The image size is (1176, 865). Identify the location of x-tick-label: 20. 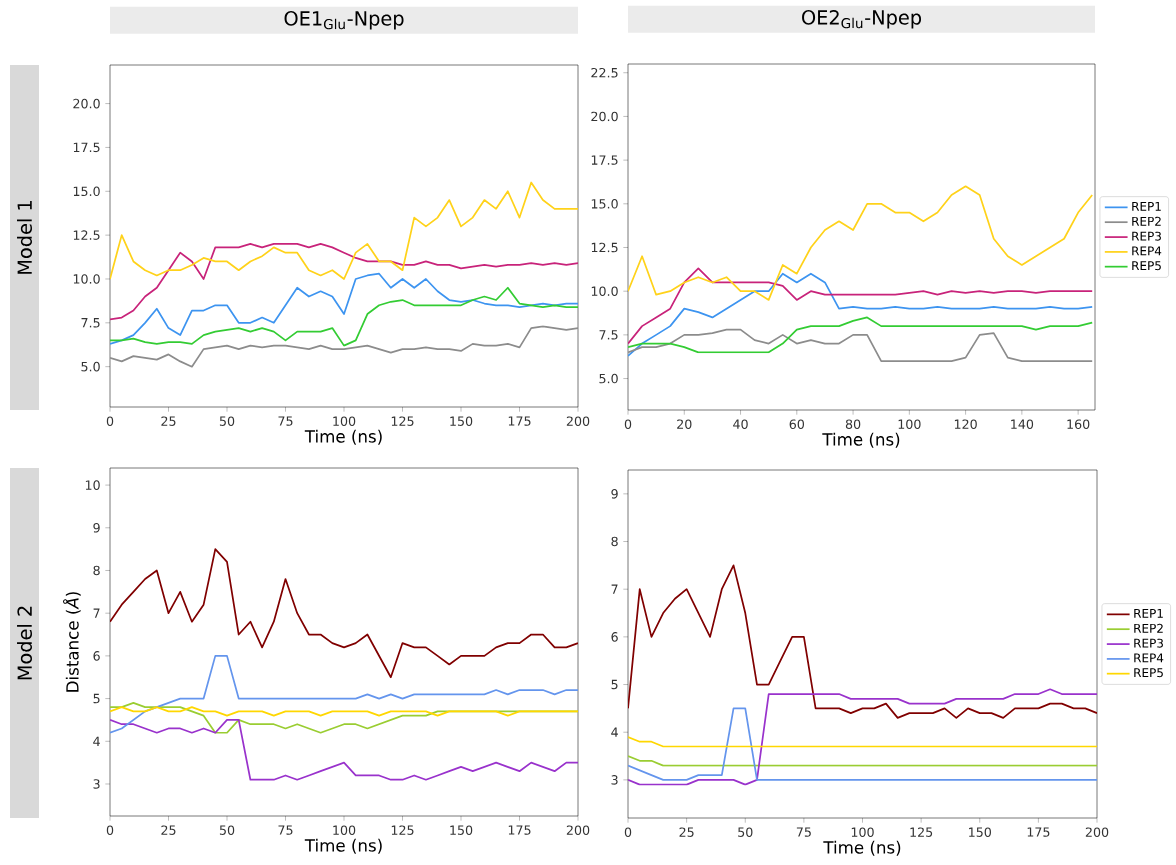
(684, 424).